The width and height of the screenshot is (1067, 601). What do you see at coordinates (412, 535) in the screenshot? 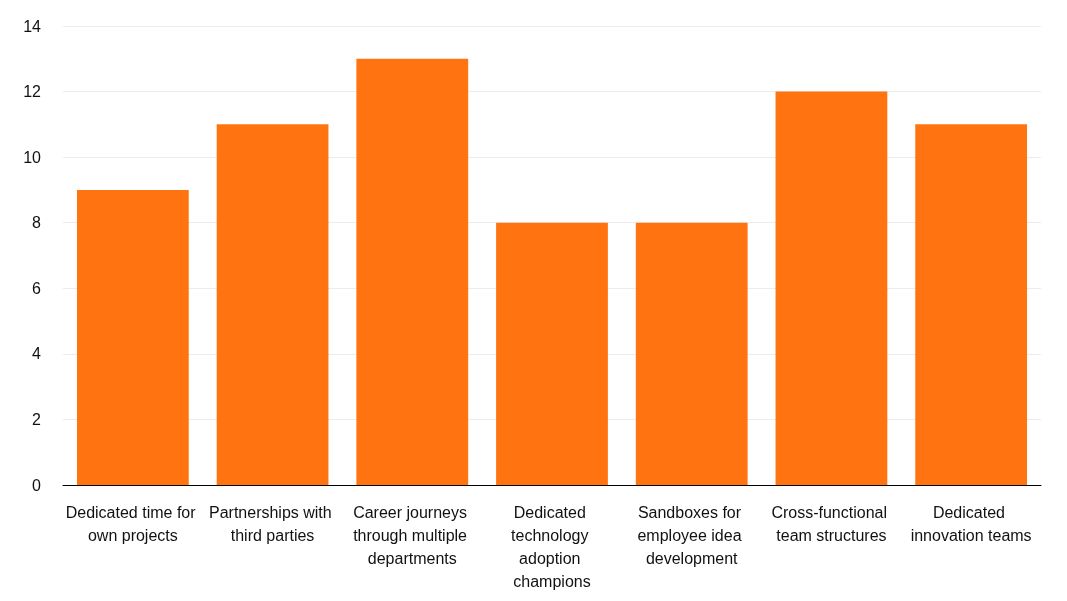
I see `x-tick-label: Career journeys through multiple departments` at bounding box center [412, 535].